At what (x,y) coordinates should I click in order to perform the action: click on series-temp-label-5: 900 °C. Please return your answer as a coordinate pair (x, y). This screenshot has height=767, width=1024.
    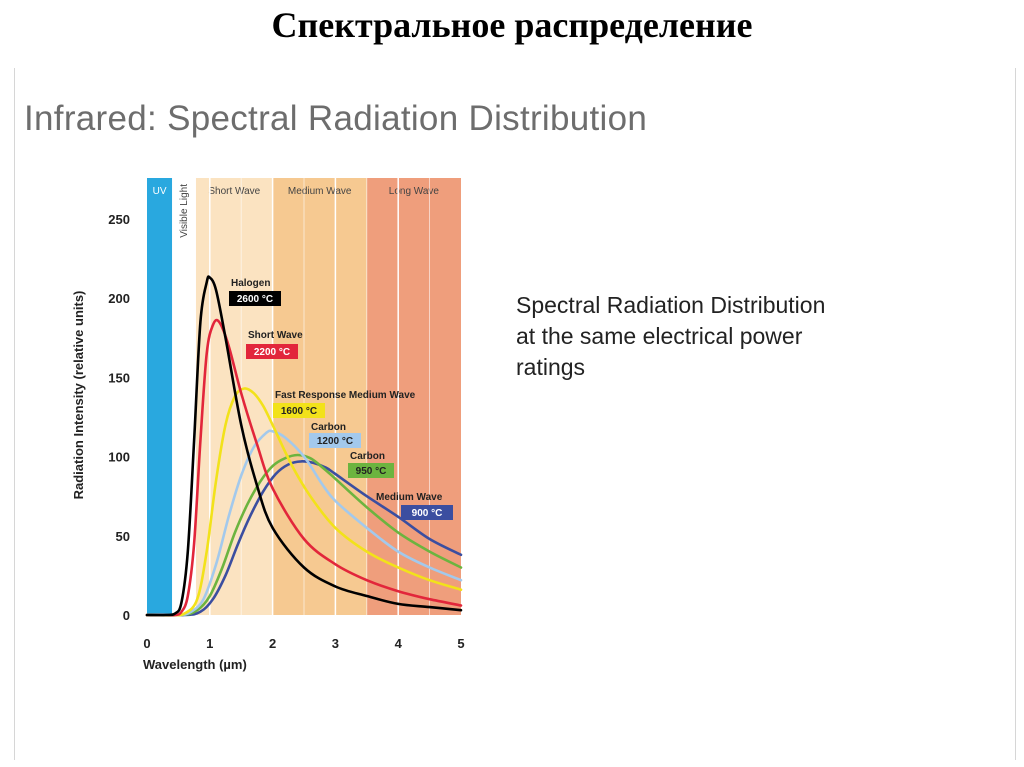
    Looking at the image, I should click on (427, 513).